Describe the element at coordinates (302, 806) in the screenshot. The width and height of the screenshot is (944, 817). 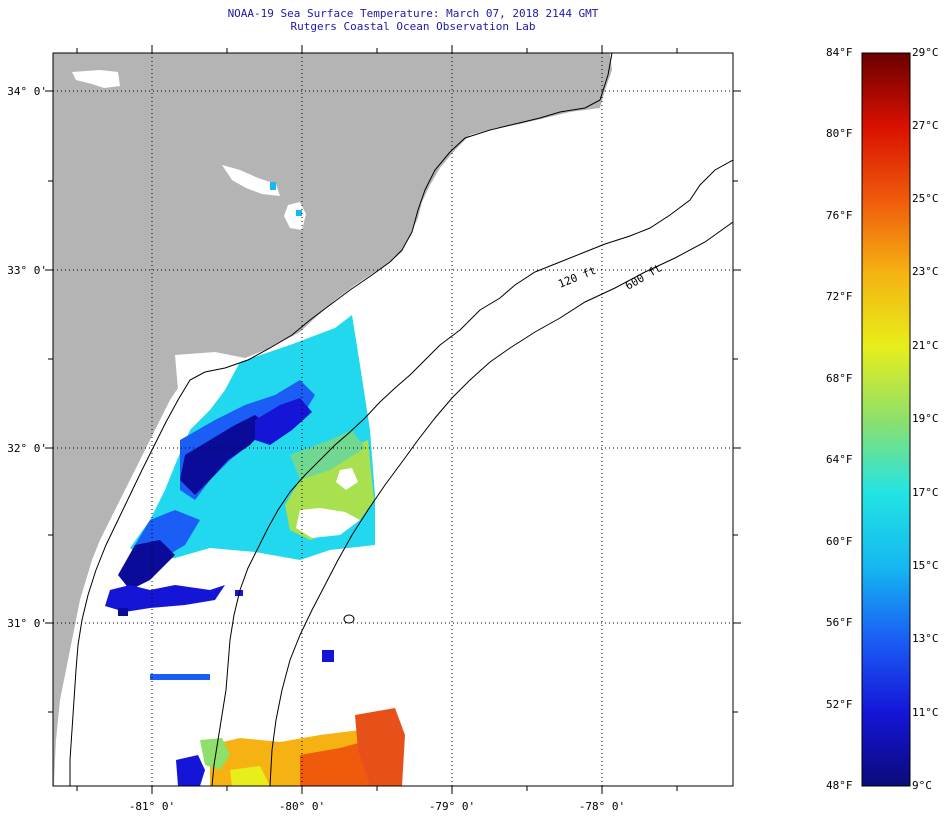
I see `lon-label: -80° 0'` at that location.